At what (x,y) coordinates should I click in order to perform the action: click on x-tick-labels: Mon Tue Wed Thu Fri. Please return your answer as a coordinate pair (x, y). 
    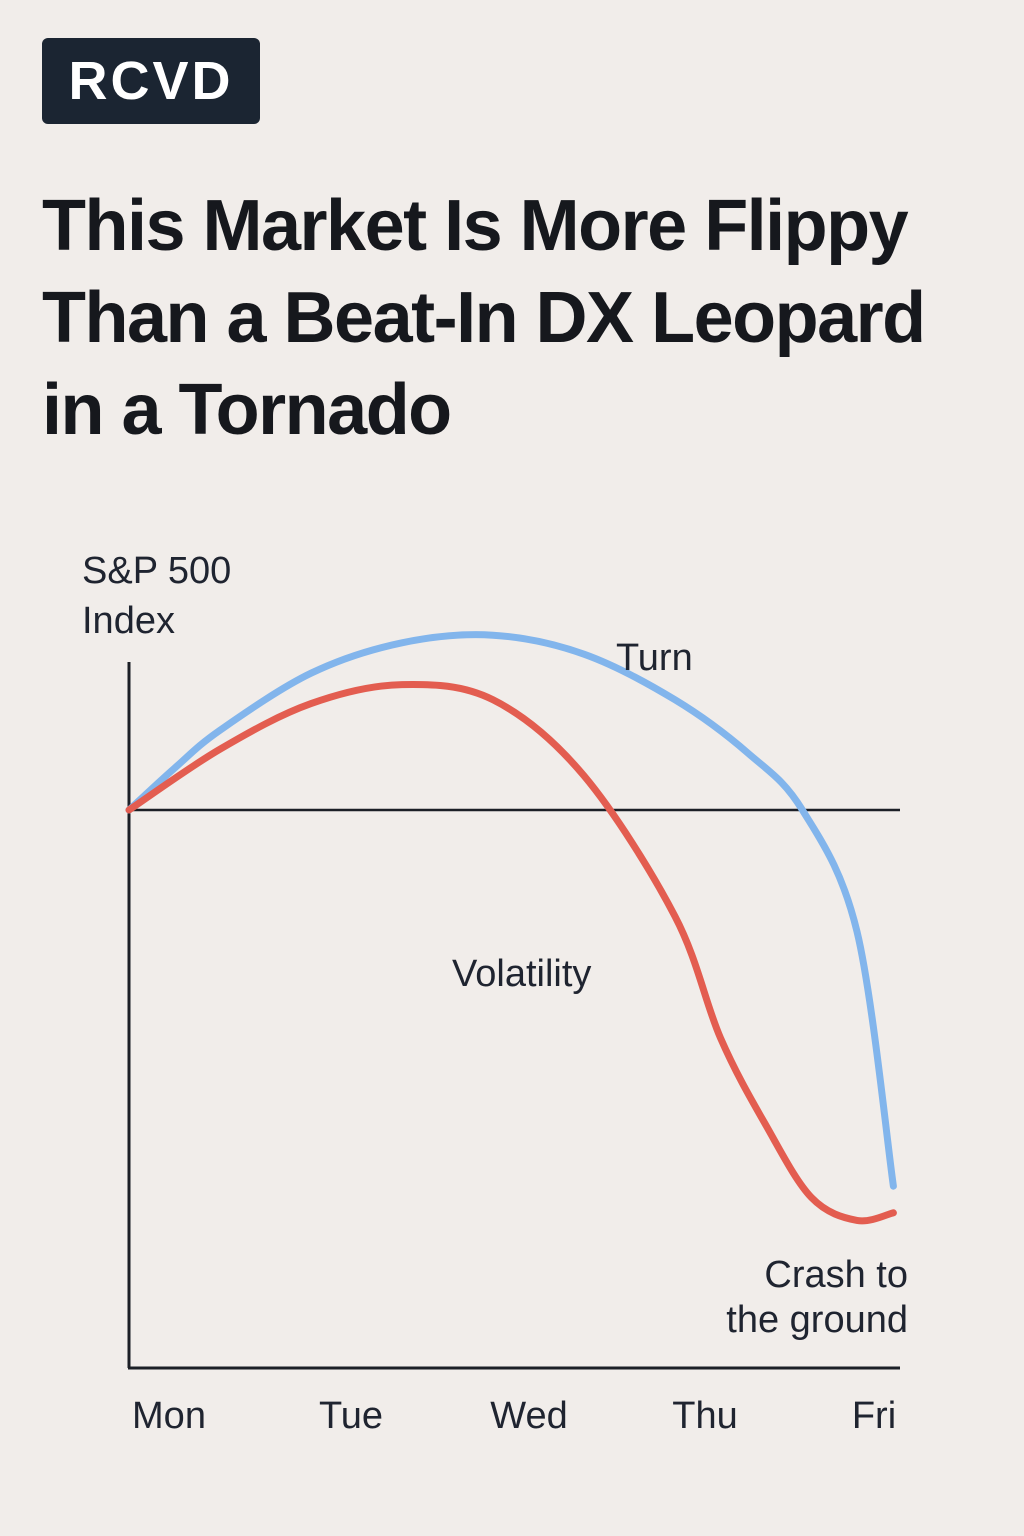
    Looking at the image, I should click on (514, 1416).